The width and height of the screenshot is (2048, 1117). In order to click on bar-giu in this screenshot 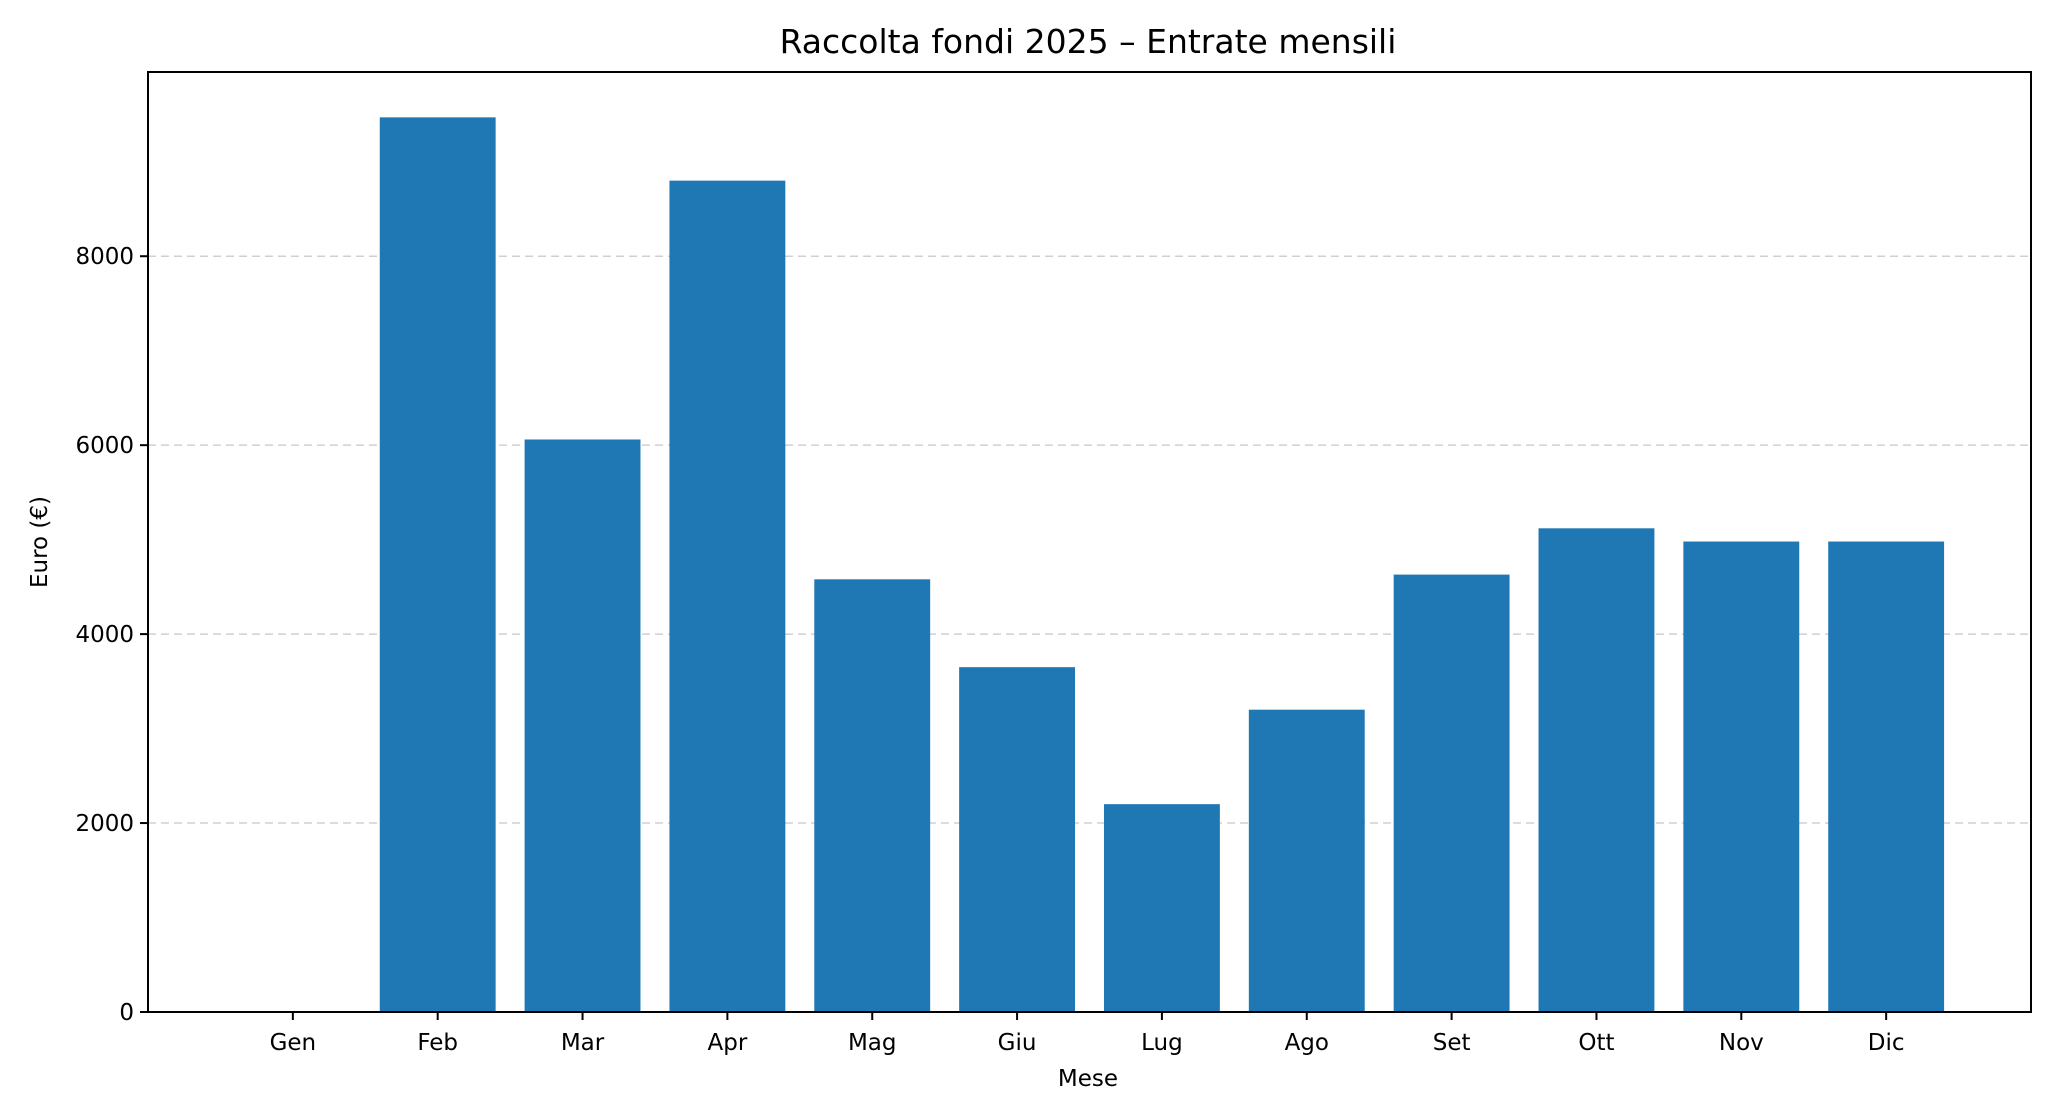, I will do `click(1017, 839)`.